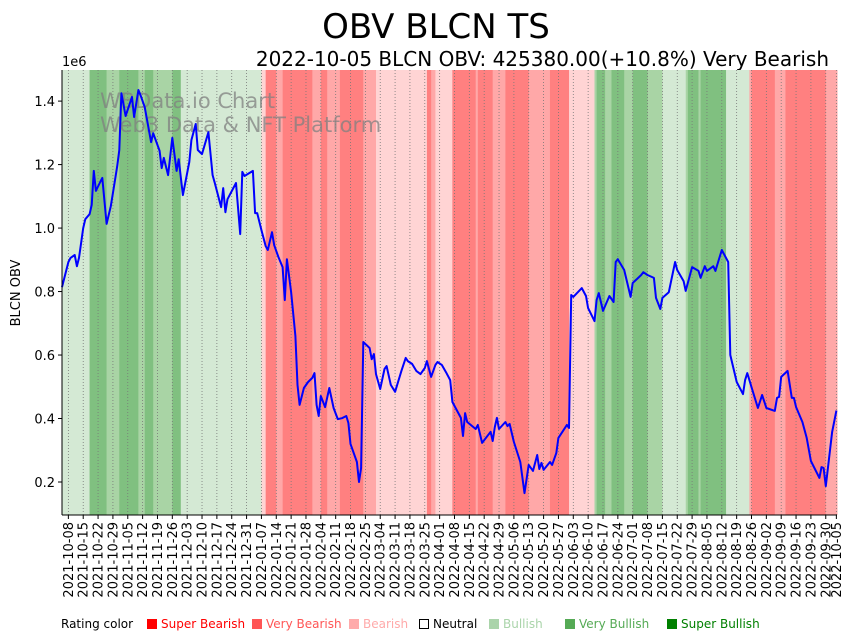  I want to click on x-tick-label: 2022-05-20, so click(544, 560).